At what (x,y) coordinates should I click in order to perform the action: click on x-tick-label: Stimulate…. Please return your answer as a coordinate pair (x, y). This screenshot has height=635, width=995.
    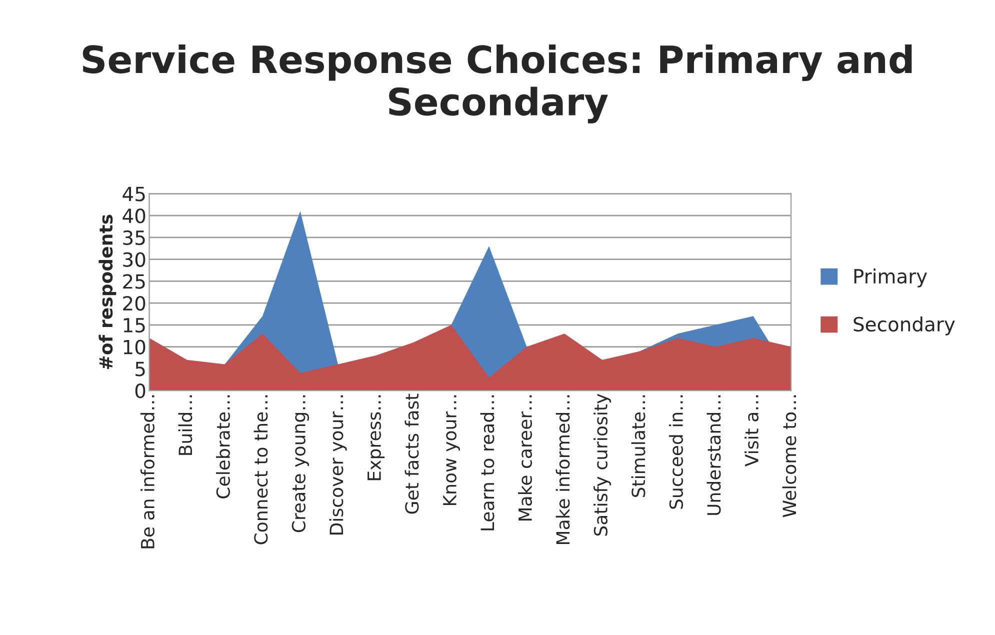
    Looking at the image, I should click on (638, 446).